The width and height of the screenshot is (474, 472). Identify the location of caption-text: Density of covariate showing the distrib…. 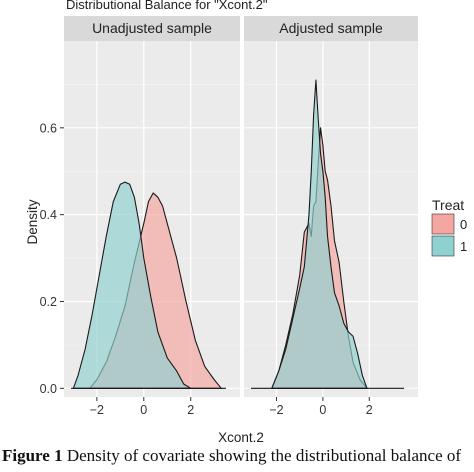
(262, 455).